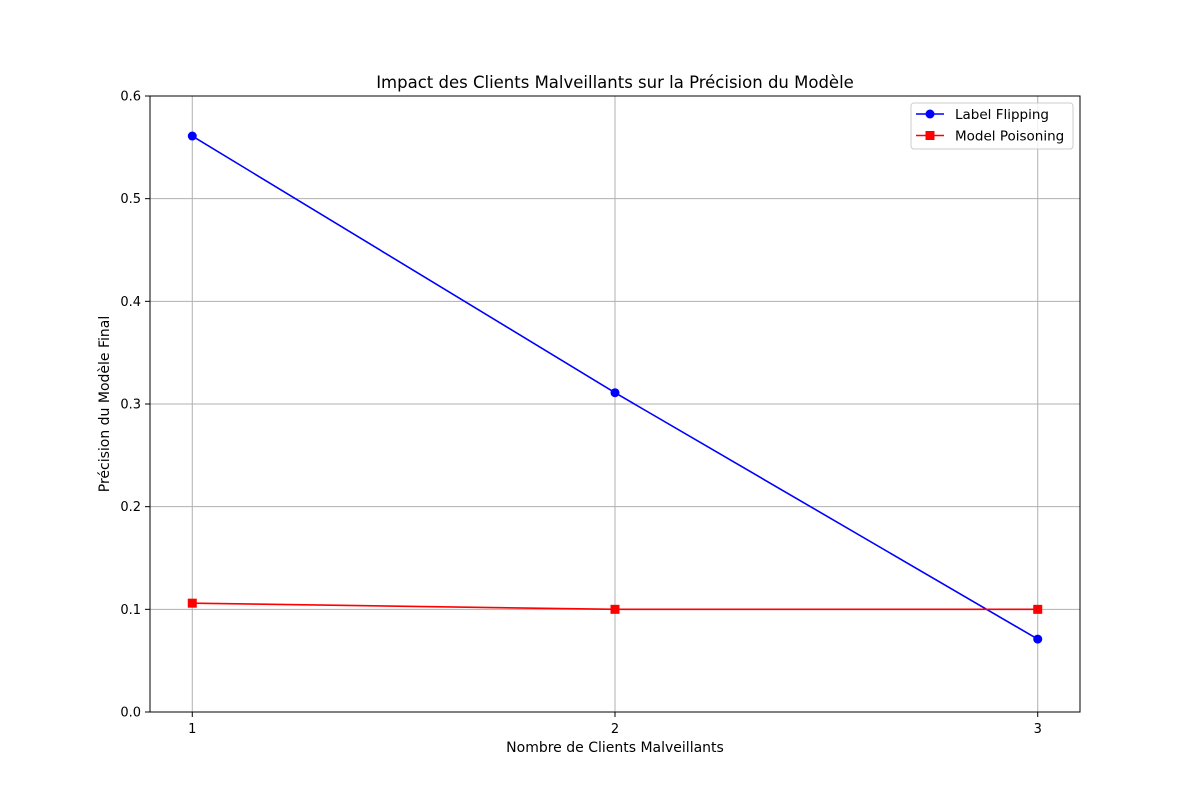 Image resolution: width=1200 pixels, height=800 pixels. I want to click on y-tick-label: 0.3, so click(130, 405).